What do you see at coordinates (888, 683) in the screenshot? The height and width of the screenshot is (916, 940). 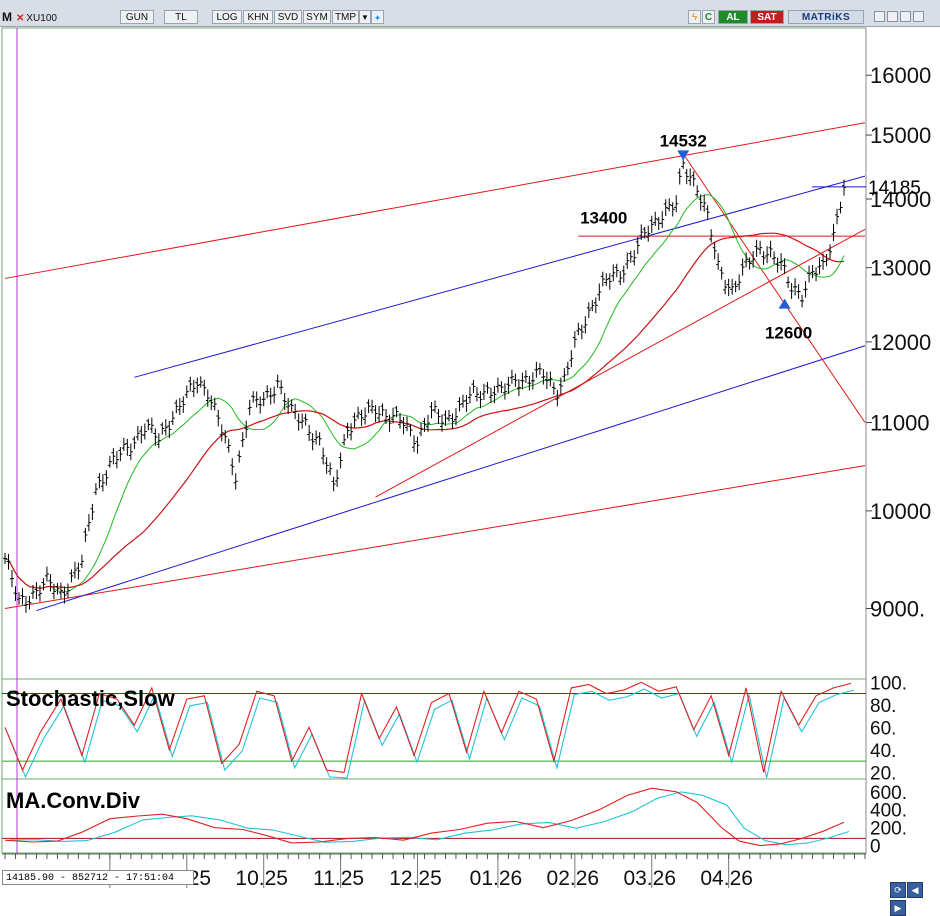 I see `stochastic-tick-label: 100.` at bounding box center [888, 683].